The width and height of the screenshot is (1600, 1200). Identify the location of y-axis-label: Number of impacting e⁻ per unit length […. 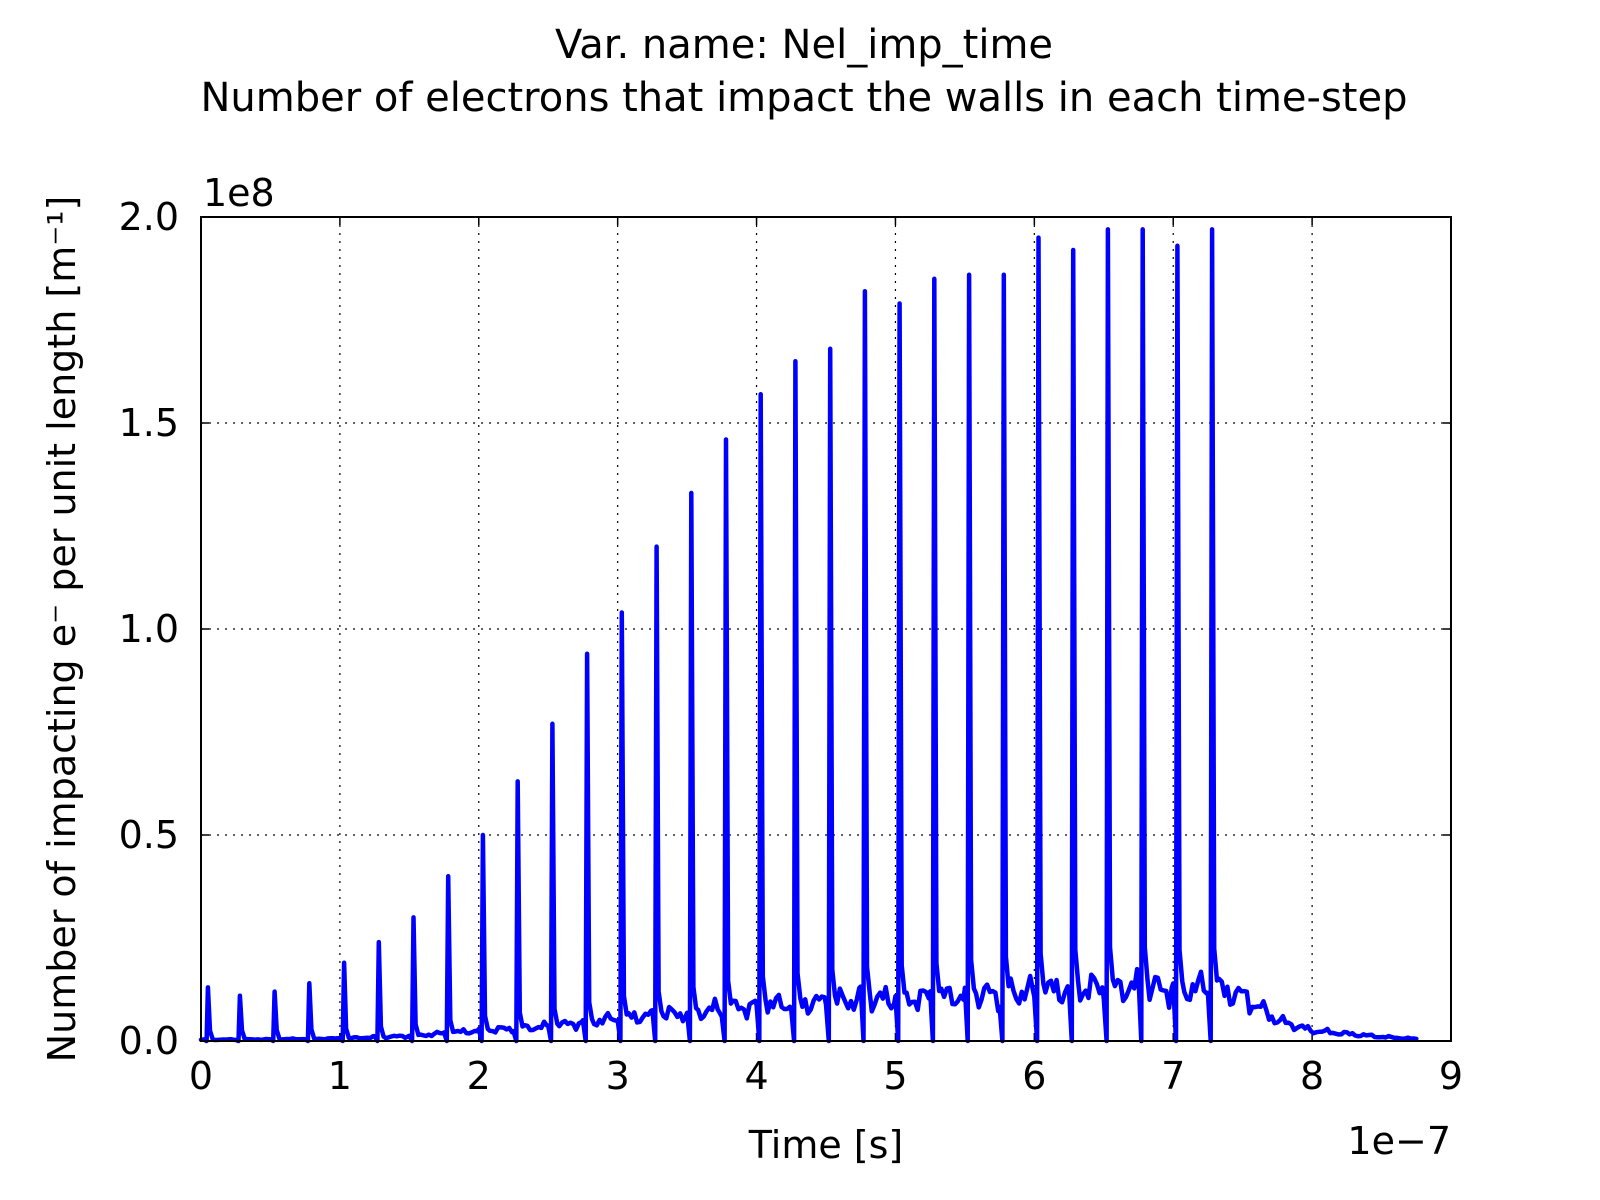
(62, 629).